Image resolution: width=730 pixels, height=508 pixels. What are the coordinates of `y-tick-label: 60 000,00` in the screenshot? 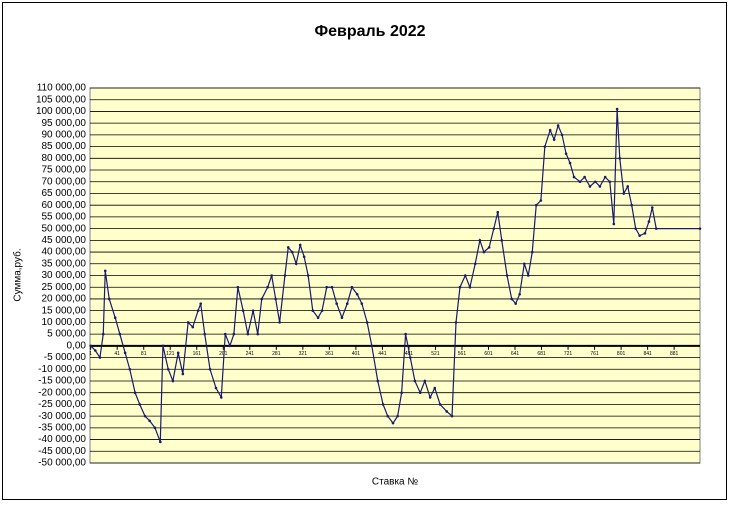 It's located at (64, 205).